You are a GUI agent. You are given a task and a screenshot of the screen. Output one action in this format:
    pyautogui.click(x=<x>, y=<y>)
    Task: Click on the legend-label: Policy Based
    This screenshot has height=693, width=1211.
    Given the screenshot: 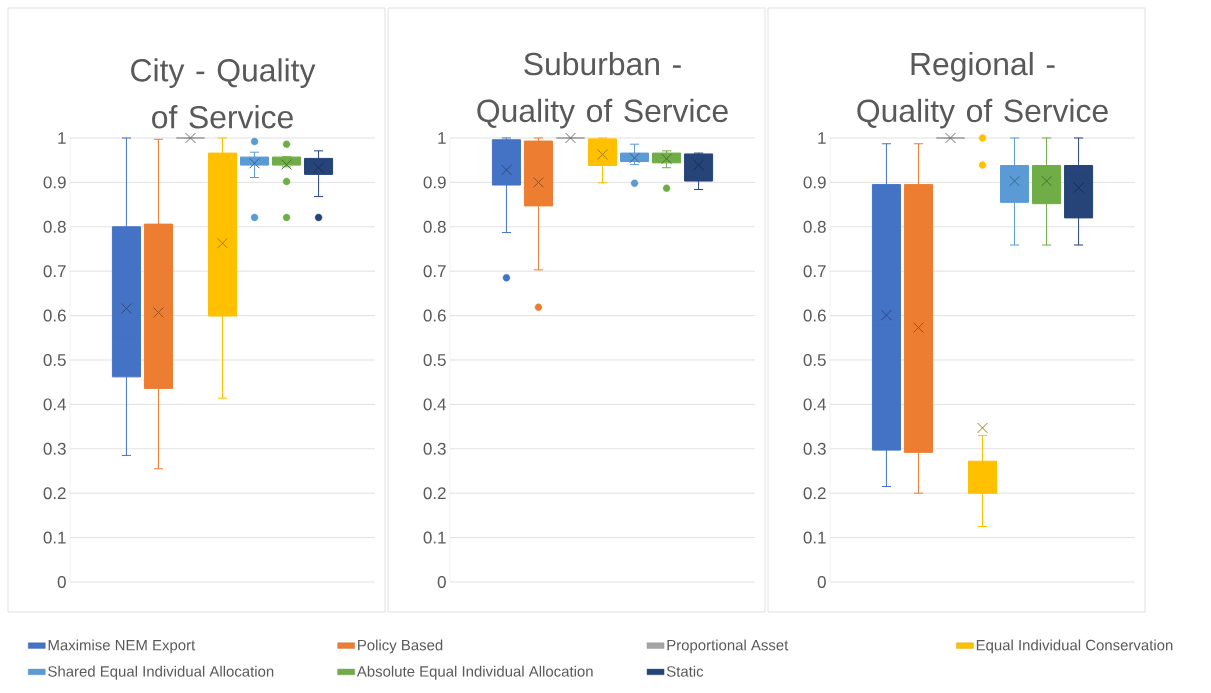 What is the action you would take?
    pyautogui.click(x=400, y=646)
    